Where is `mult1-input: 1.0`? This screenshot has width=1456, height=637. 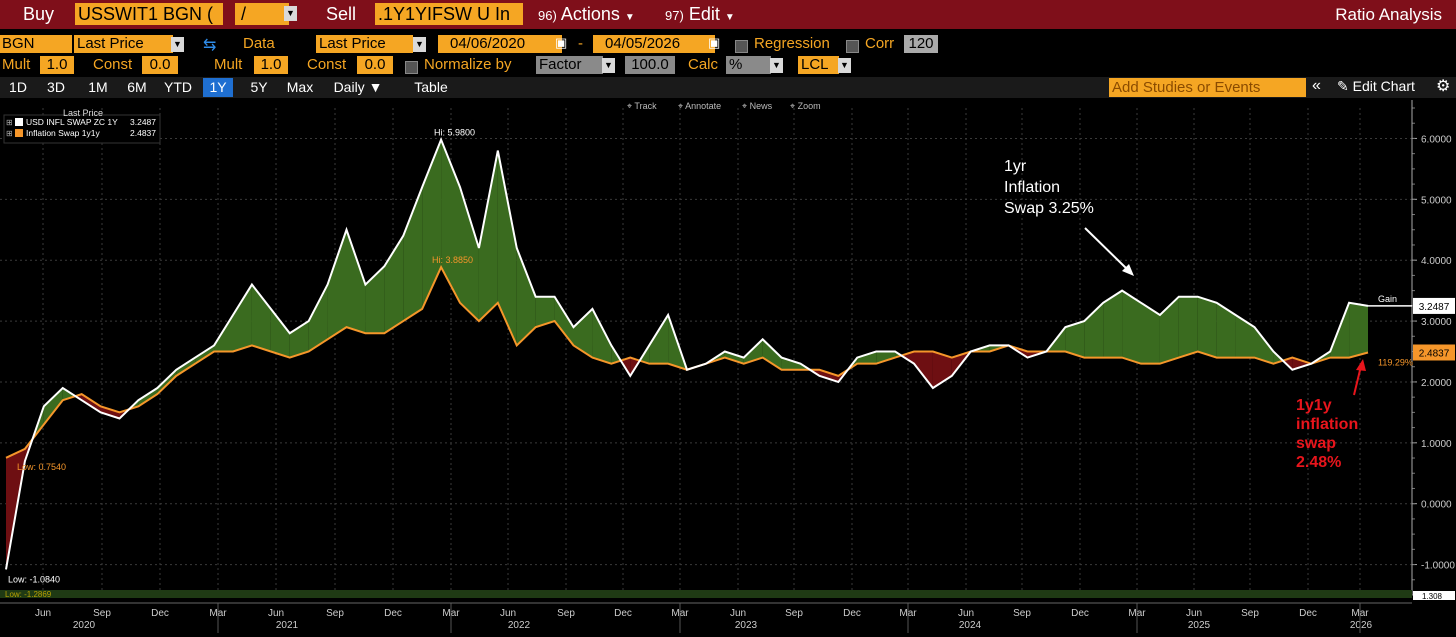
mult1-input: 1.0 is located at coordinates (57, 65).